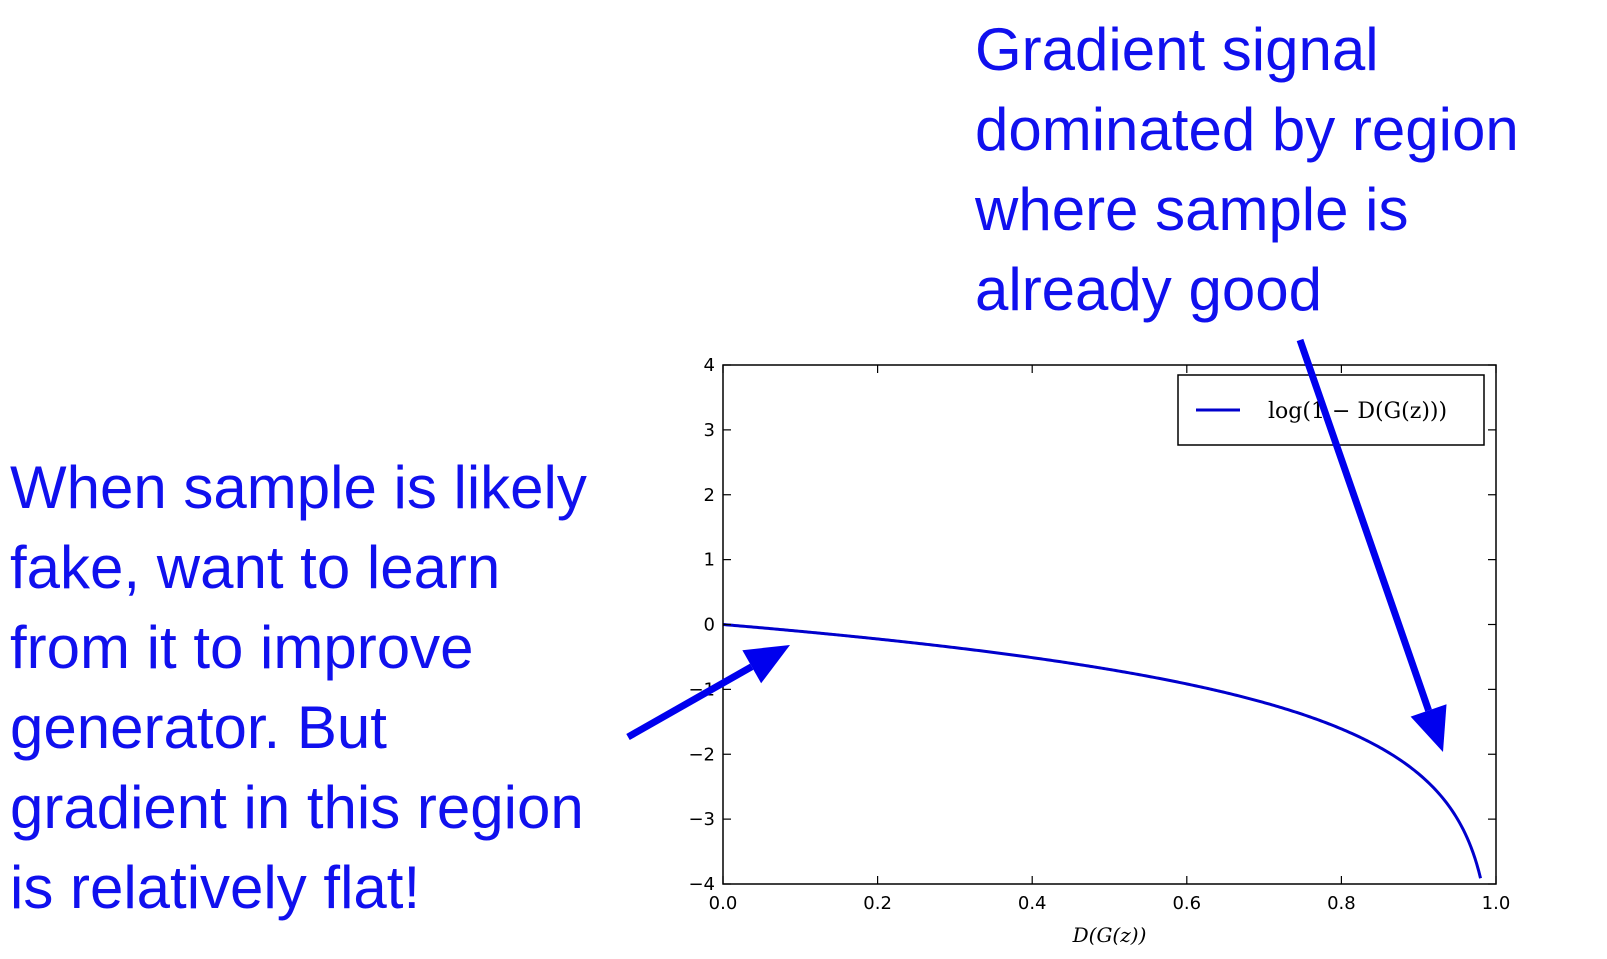 The height and width of the screenshot is (959, 1607). What do you see at coordinates (255, 567) in the screenshot?
I see `annotation-left-line: fake, want to learn` at bounding box center [255, 567].